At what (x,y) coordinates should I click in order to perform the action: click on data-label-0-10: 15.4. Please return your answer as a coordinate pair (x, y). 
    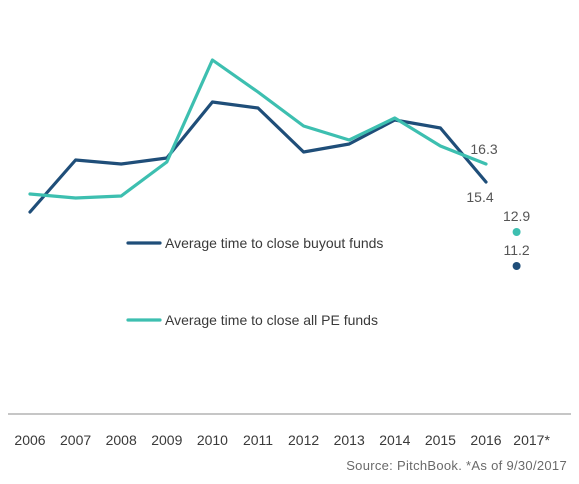
    Looking at the image, I should click on (479, 197).